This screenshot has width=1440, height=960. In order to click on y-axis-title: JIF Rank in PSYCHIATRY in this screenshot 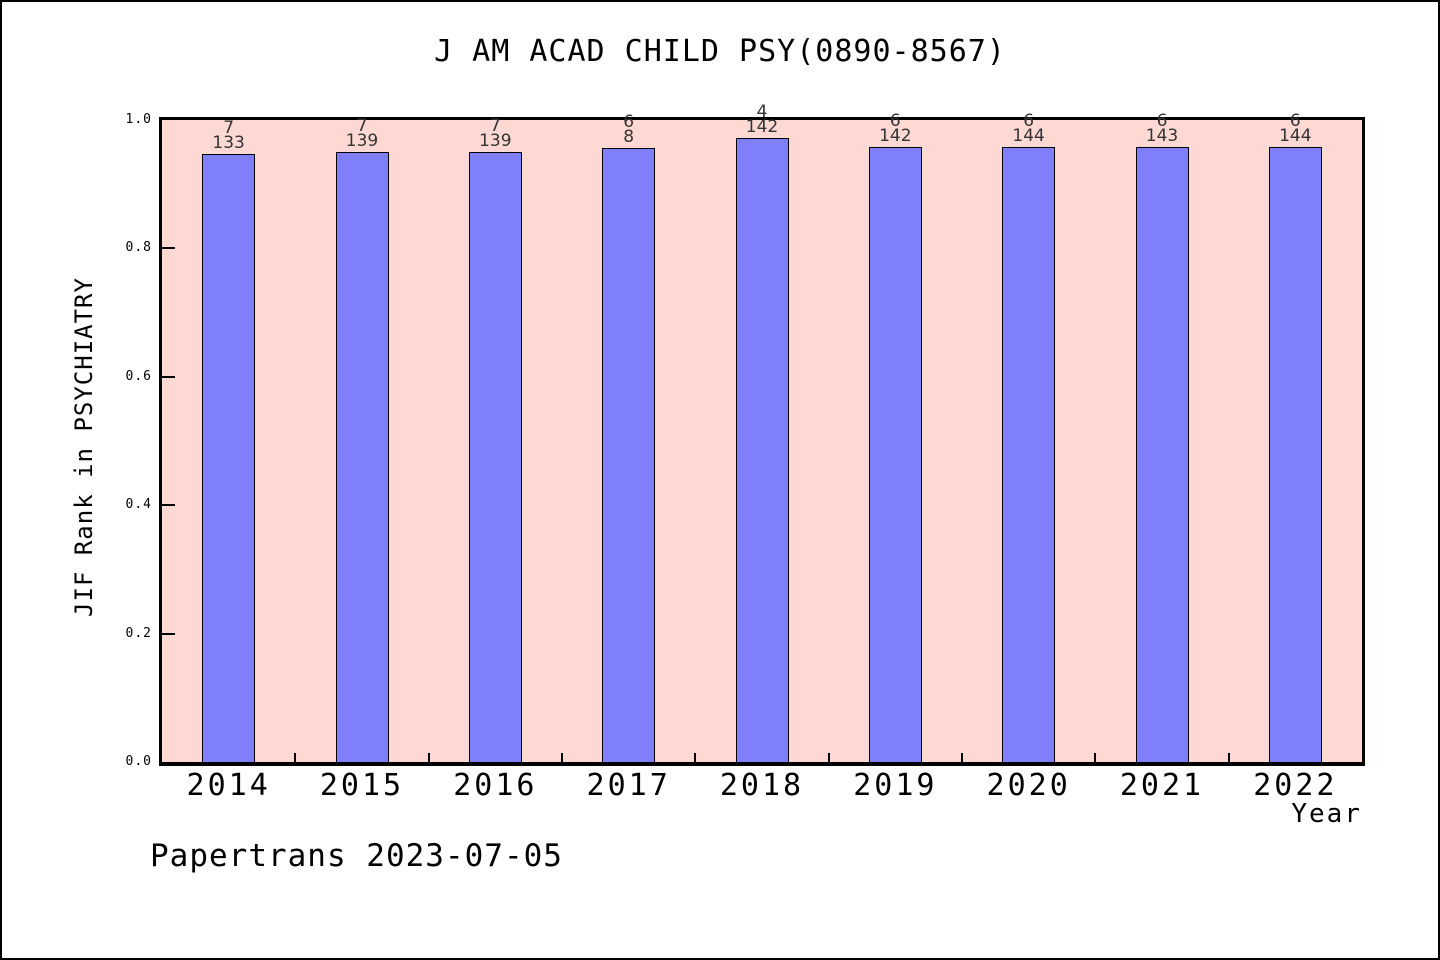, I will do `click(84, 447)`.